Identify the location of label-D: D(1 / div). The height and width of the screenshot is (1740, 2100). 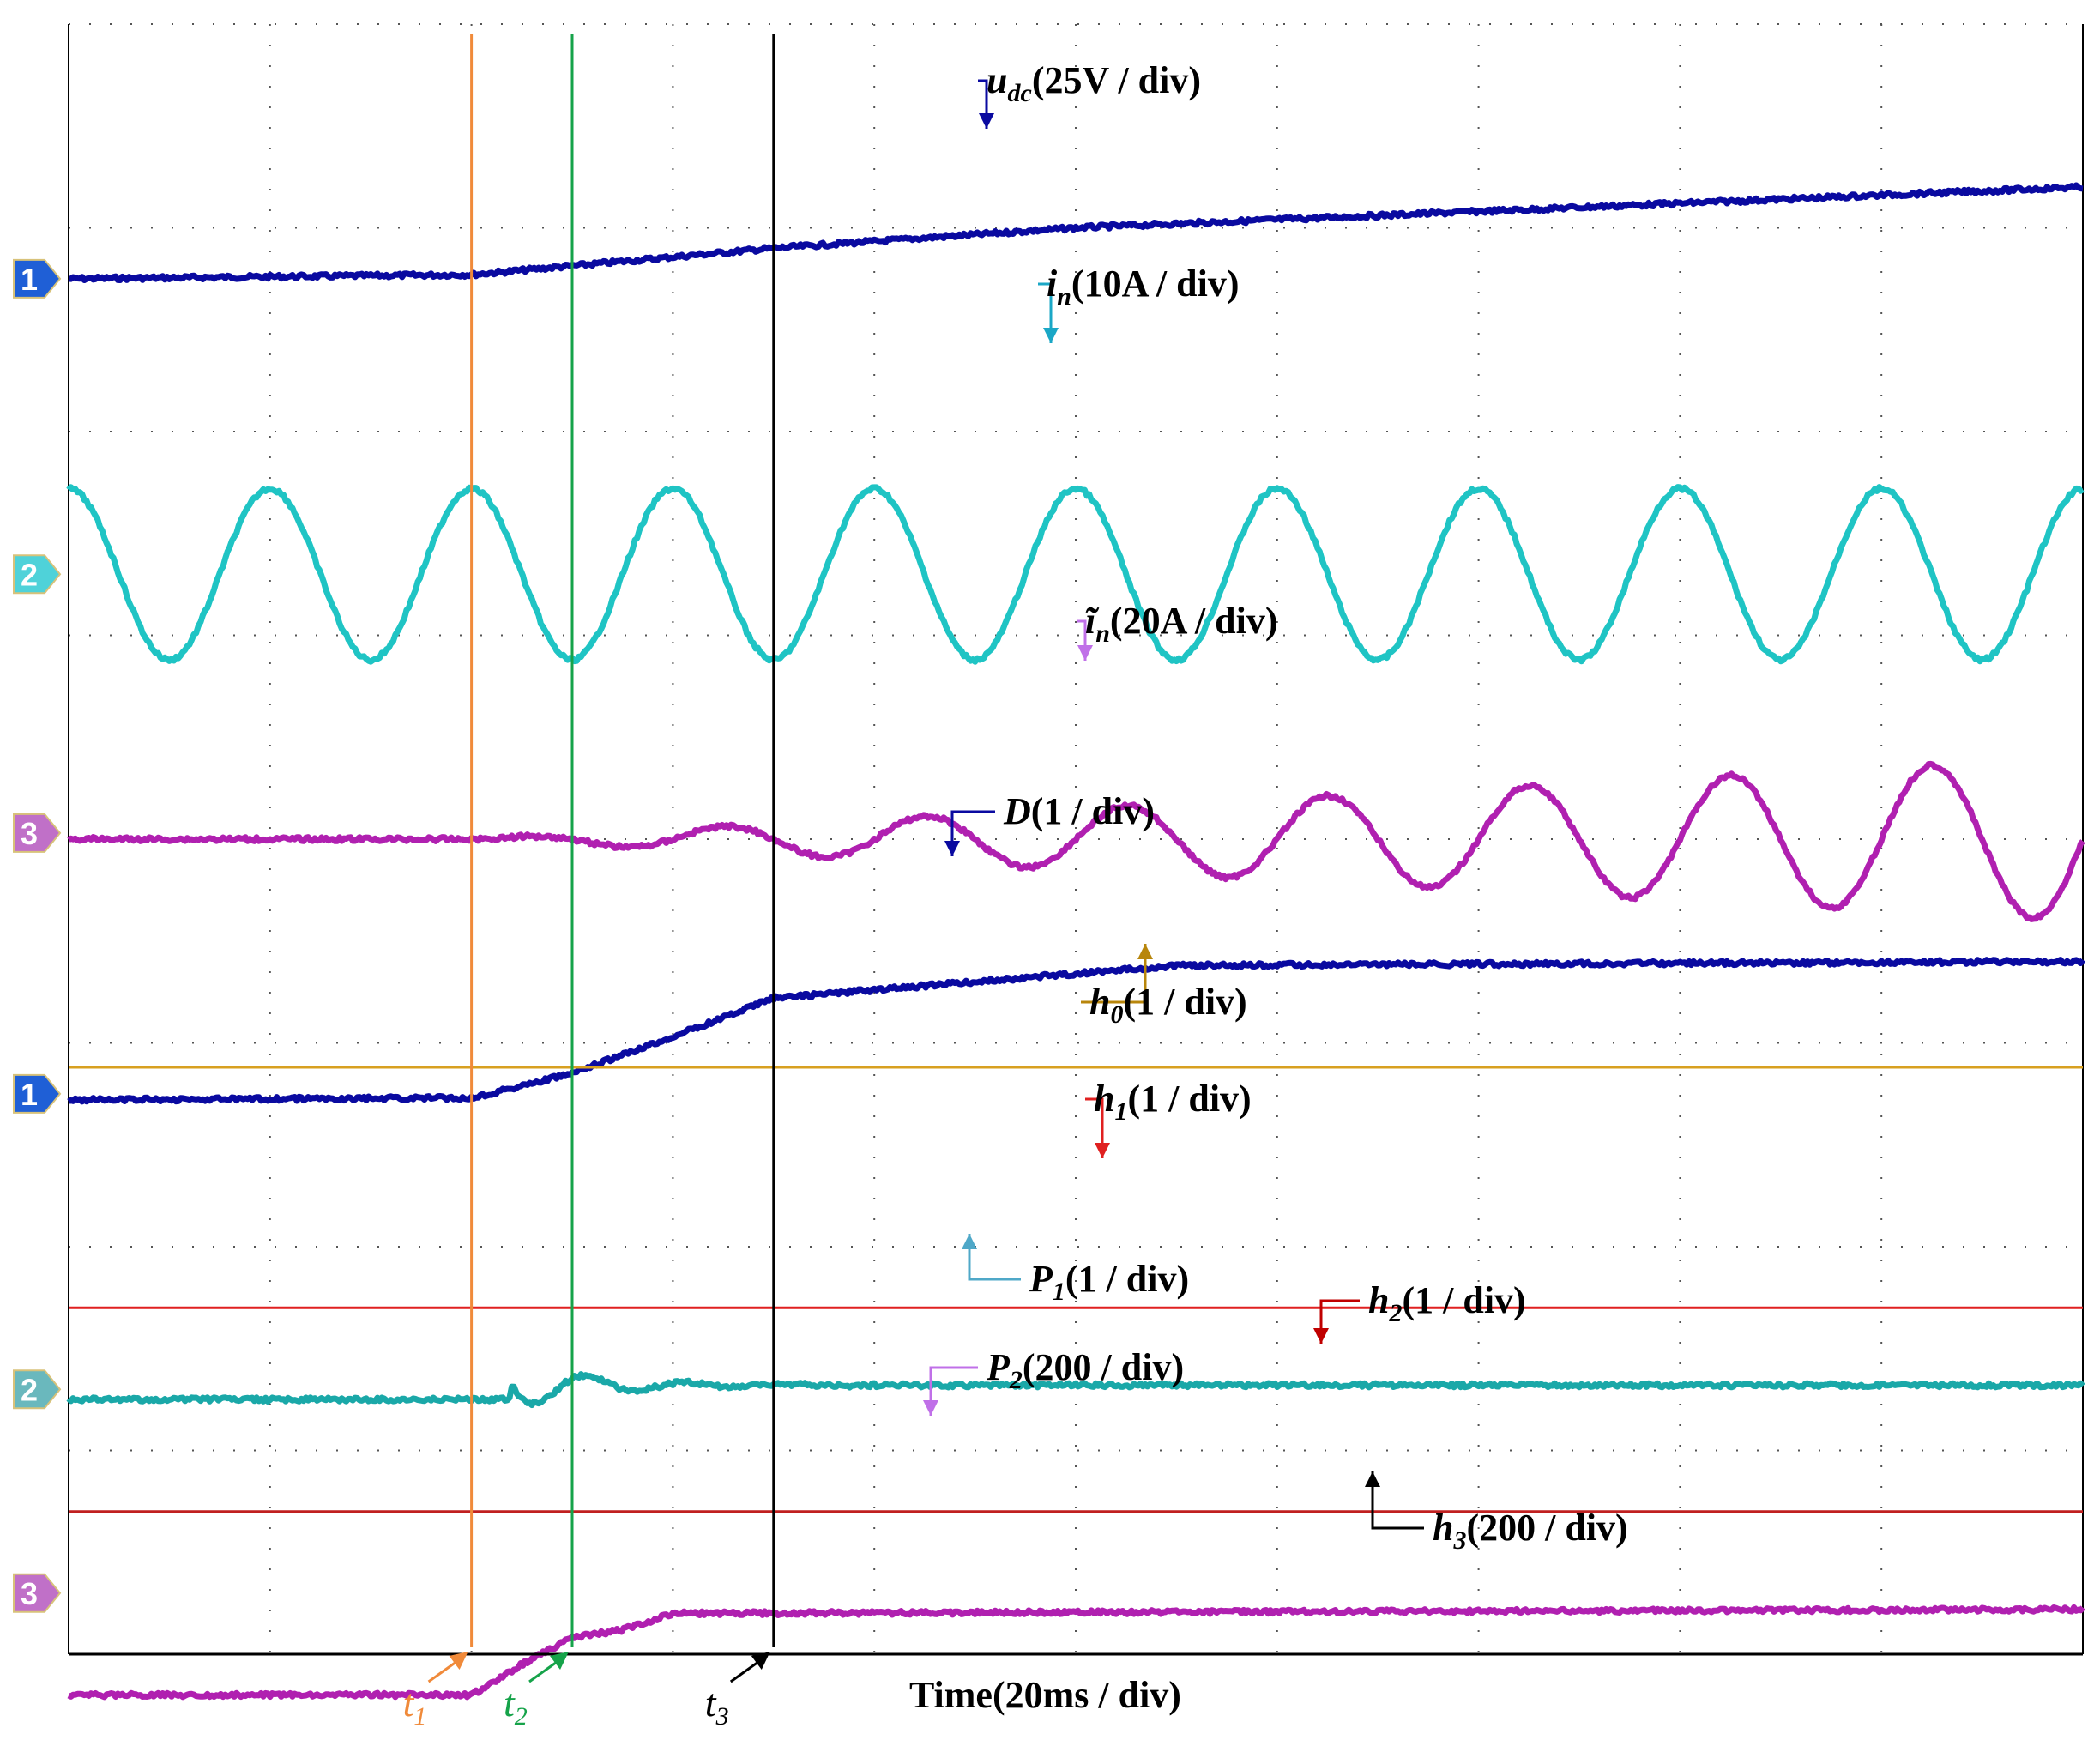
(1079, 811).